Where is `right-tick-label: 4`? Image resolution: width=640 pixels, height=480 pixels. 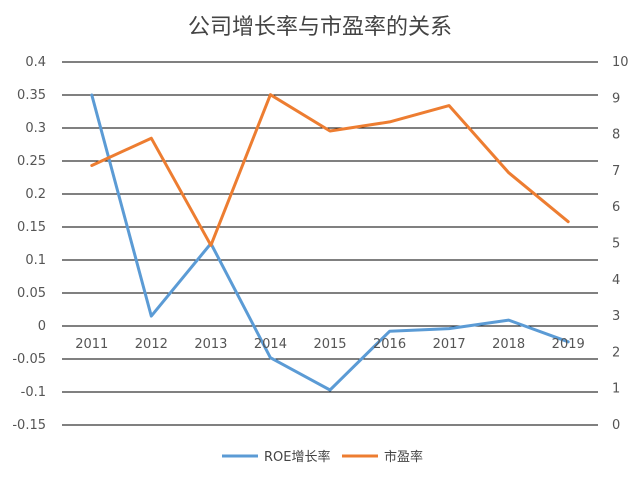 right-tick-label: 4 is located at coordinates (616, 280).